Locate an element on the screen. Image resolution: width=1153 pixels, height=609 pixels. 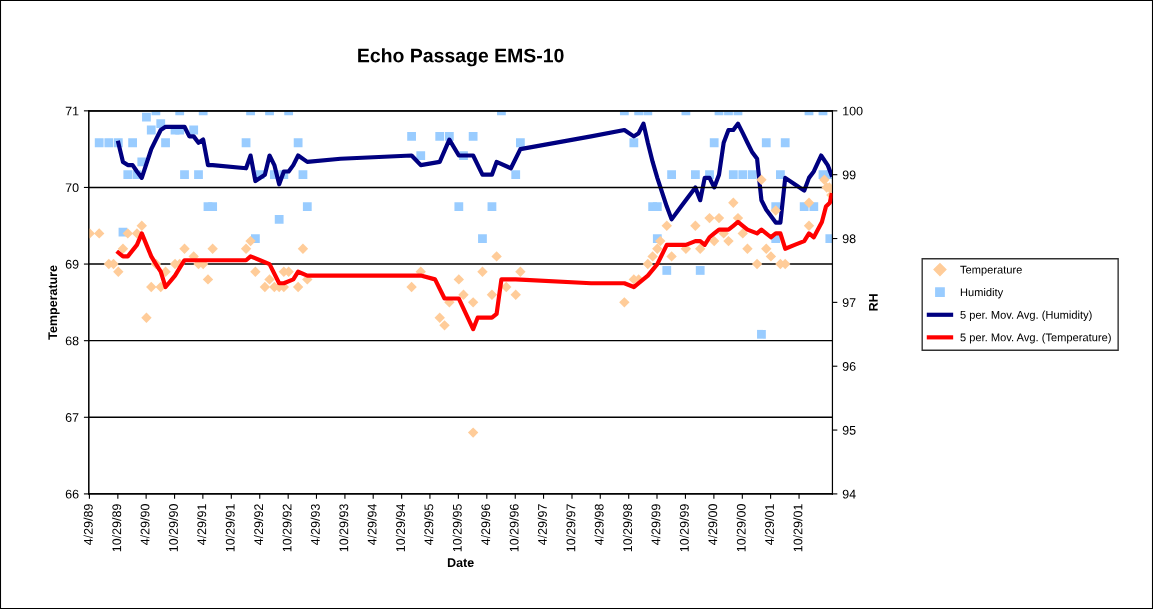
y2-tick-label: 97 is located at coordinates (849, 303).